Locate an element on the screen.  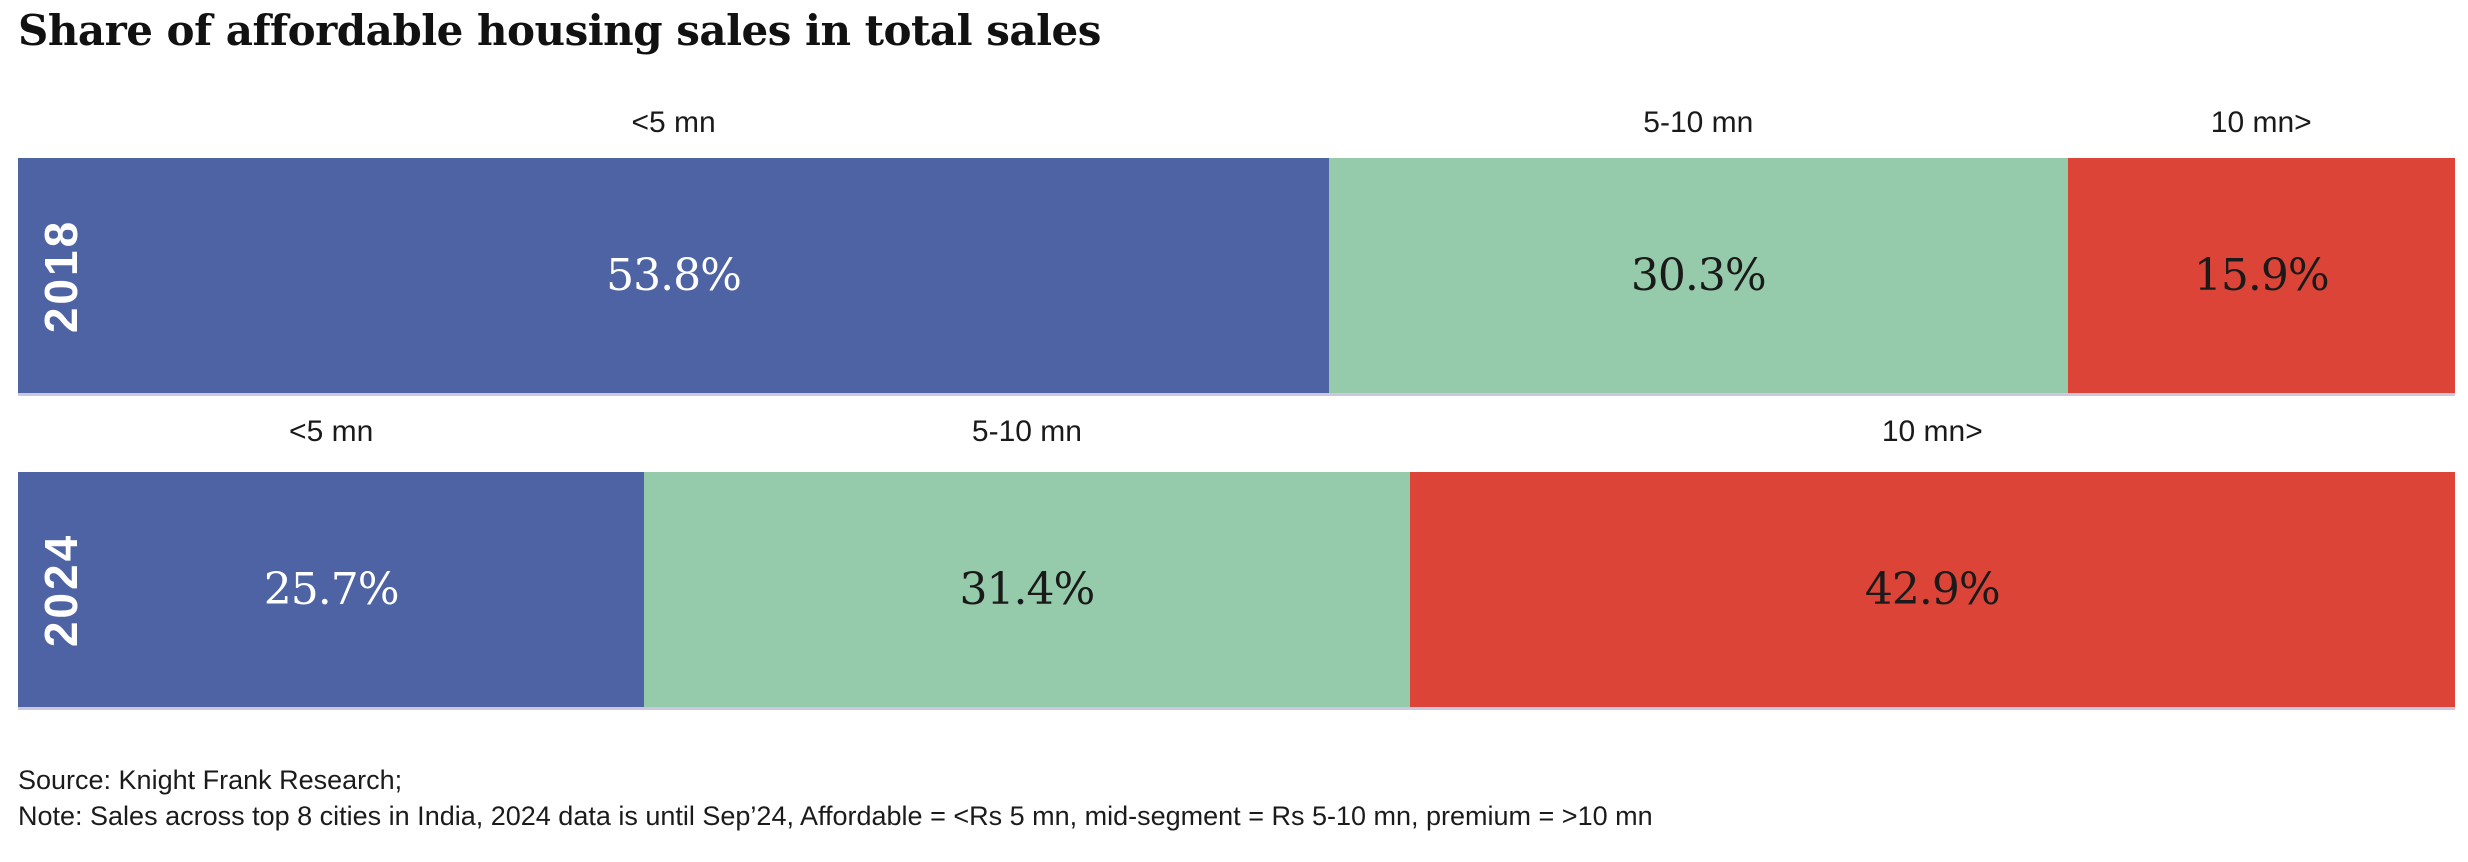
bar-segment: 31.4% is located at coordinates (1027, 589).